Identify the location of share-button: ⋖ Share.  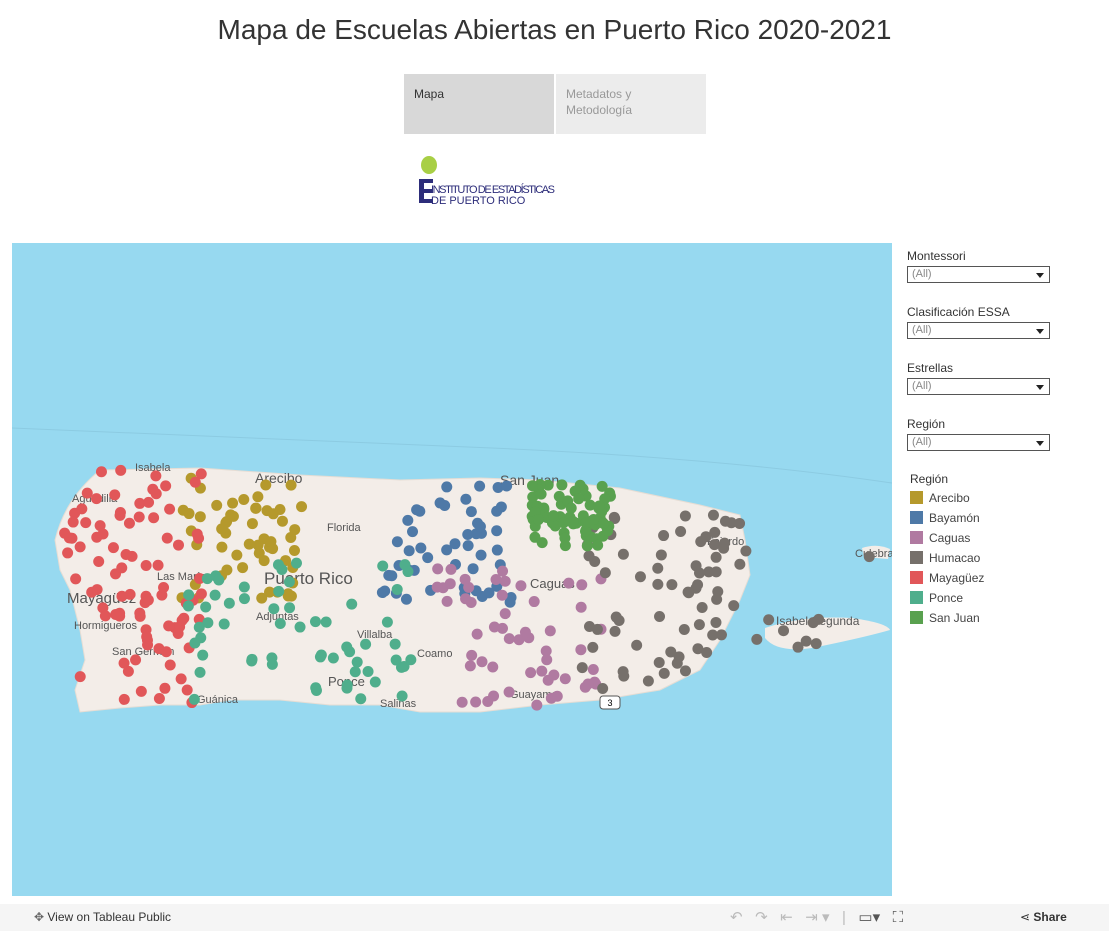
(1043, 917).